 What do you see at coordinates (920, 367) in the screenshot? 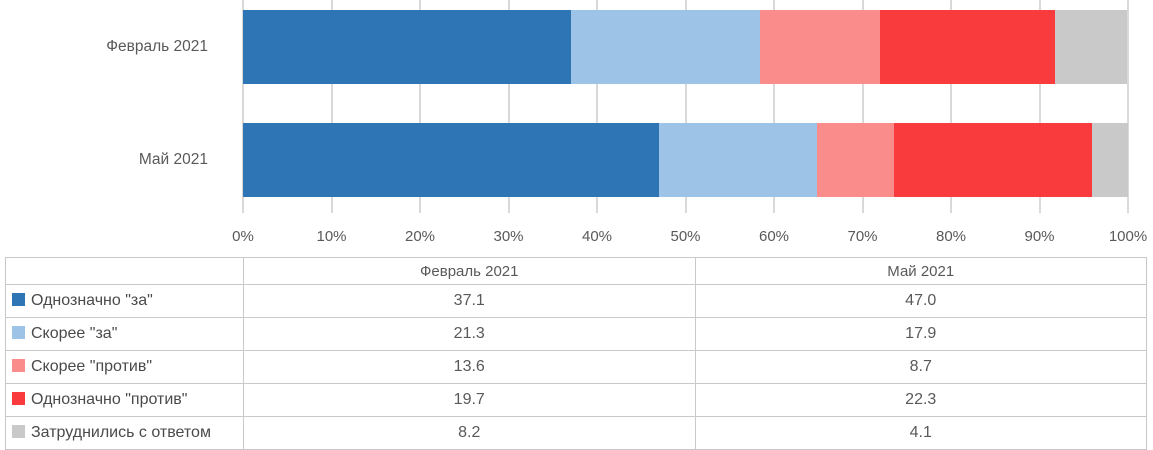
I see `value-cell: 8.7` at bounding box center [920, 367].